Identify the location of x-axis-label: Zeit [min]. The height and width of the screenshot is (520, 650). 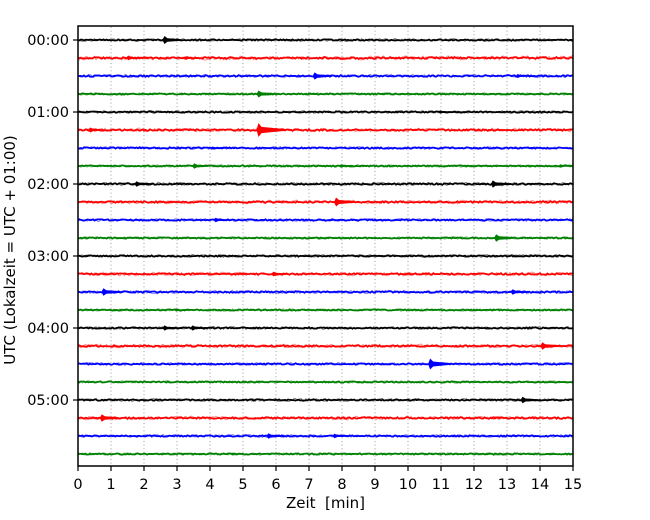
(325, 503).